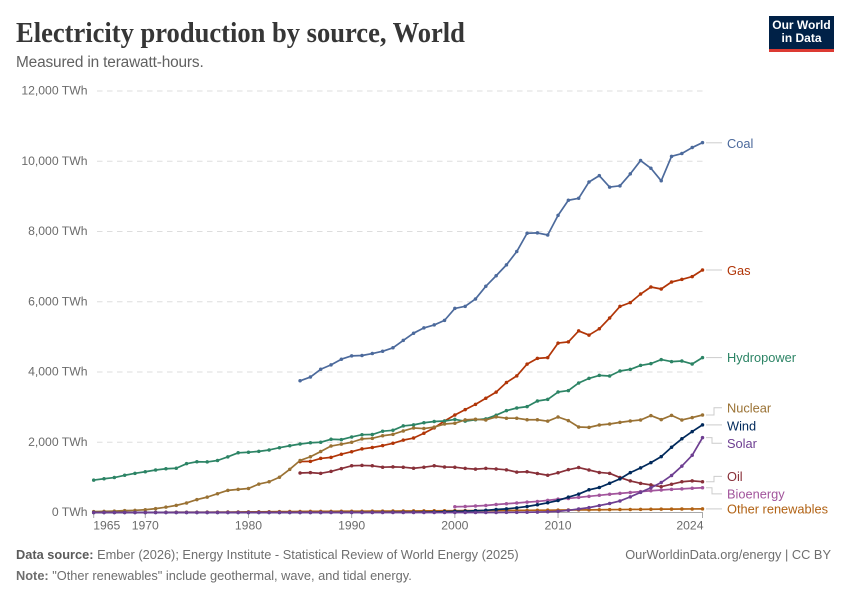 The height and width of the screenshot is (600, 850). Describe the element at coordinates (57, 301) in the screenshot. I see `svg-text: 6,000 TWh` at that location.